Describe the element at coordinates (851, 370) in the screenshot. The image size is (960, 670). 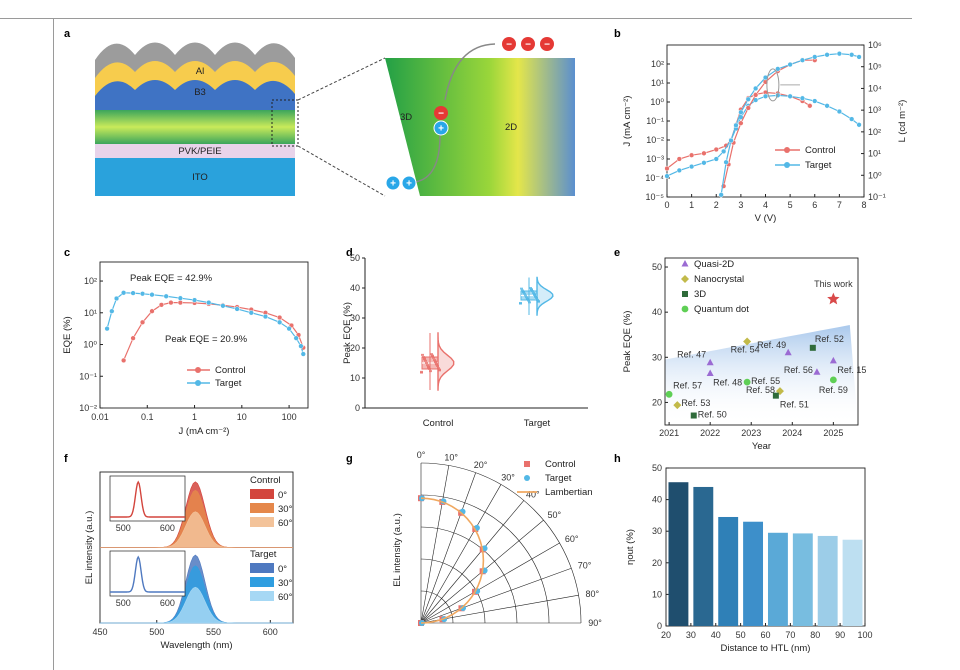
I see `point-label: Ref. 15` at that location.